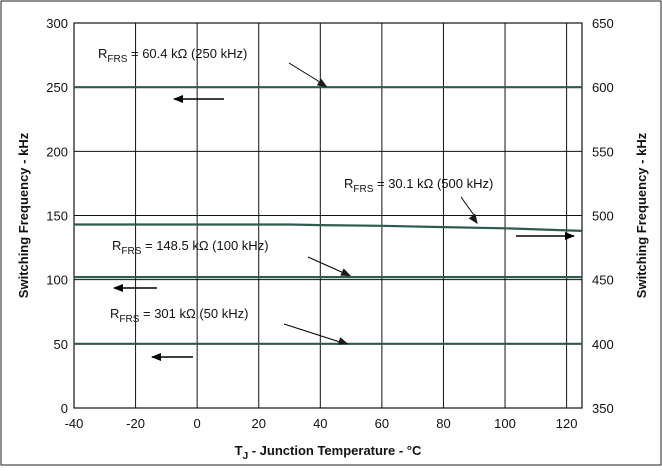 This screenshot has width=662, height=471. What do you see at coordinates (443, 423) in the screenshot?
I see `x-tick-label: 80` at bounding box center [443, 423].